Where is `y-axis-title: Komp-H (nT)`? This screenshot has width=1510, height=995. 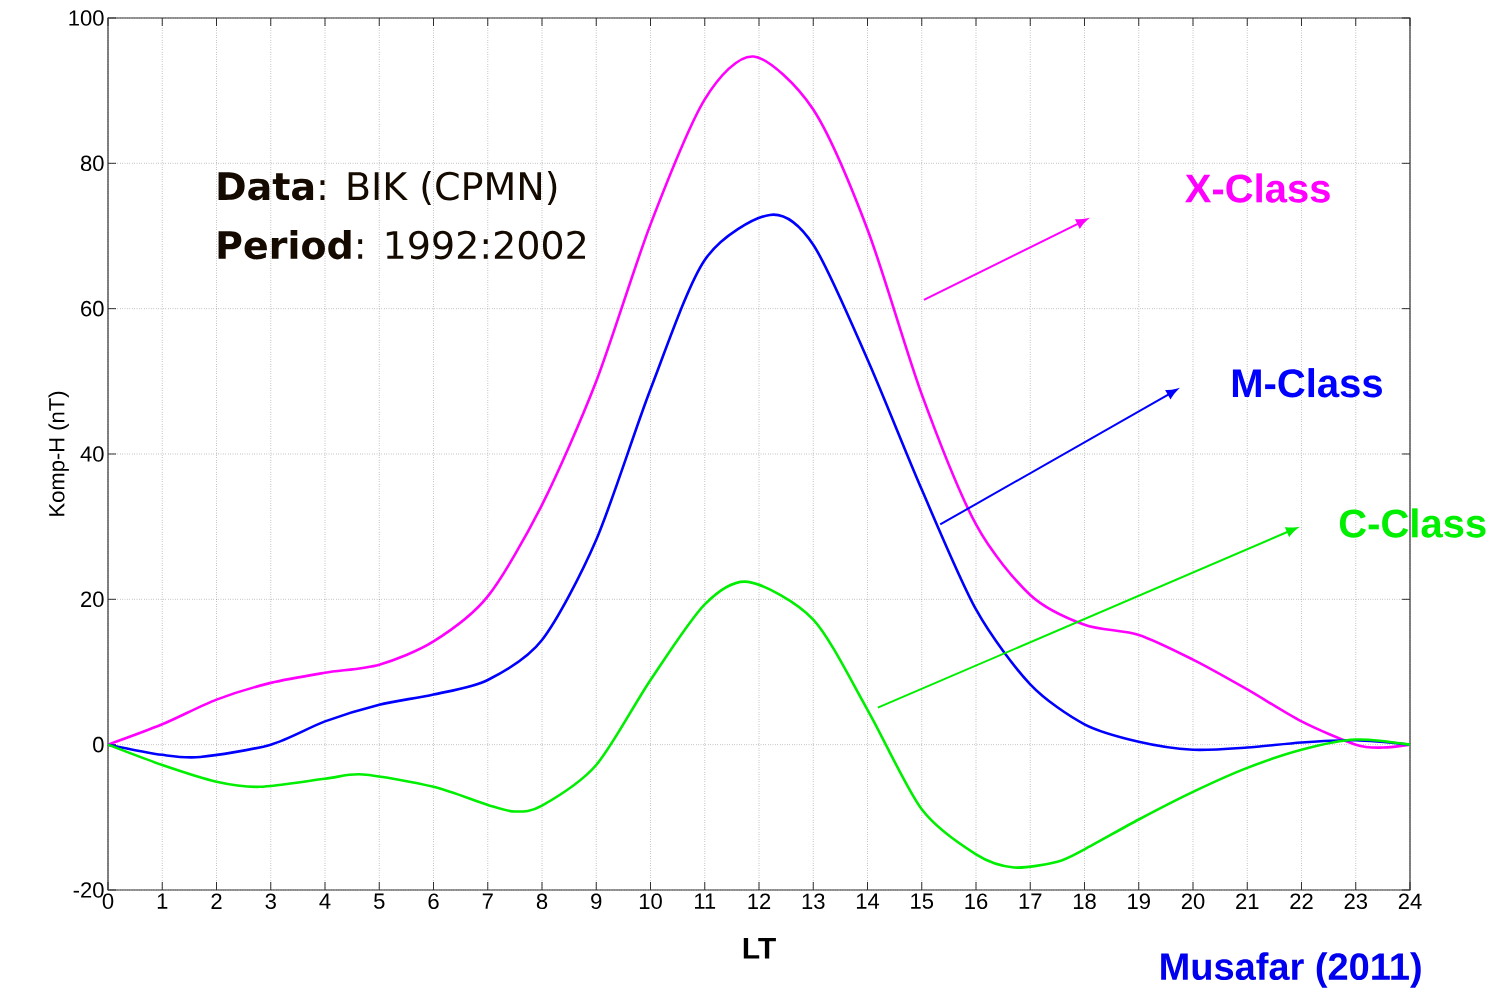 y-axis-title: Komp-H (nT) is located at coordinates (58, 453).